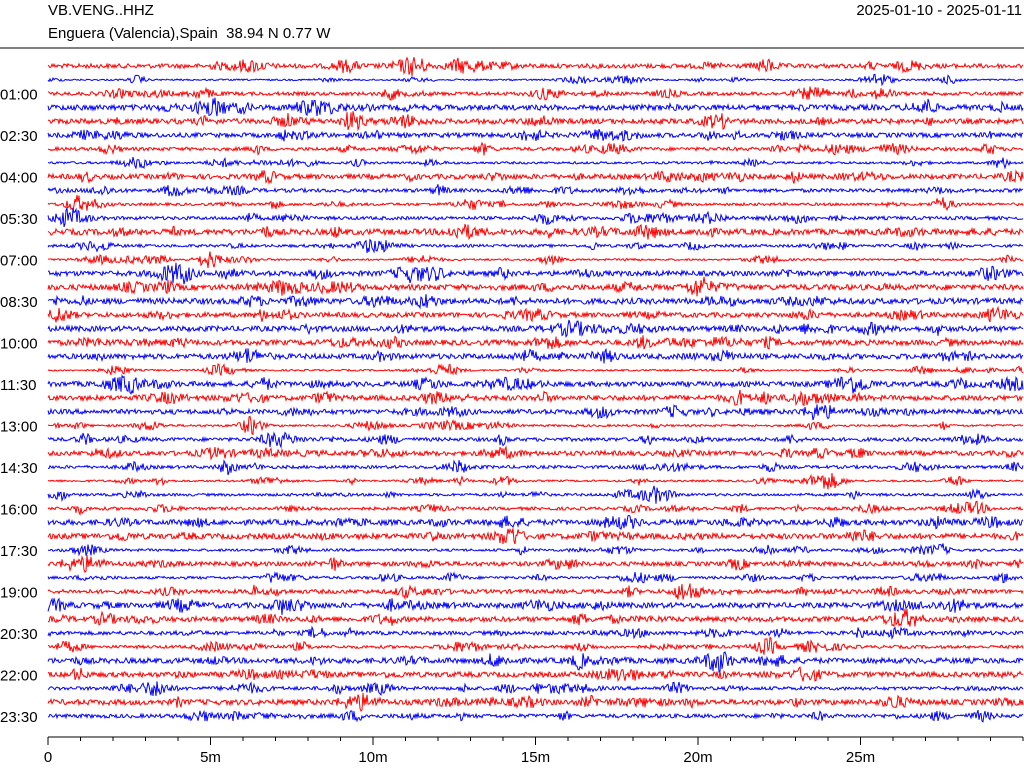 The image size is (1024, 768). I want to click on x-tick-label: 25m, so click(860, 757).